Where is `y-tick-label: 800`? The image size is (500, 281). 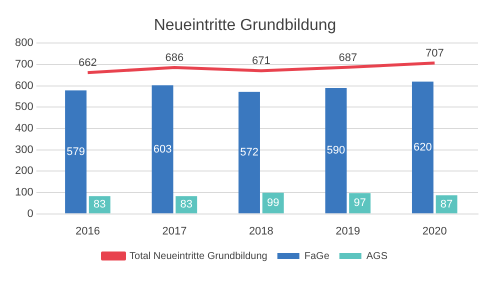
y-tick-label: 800 is located at coordinates (24, 43).